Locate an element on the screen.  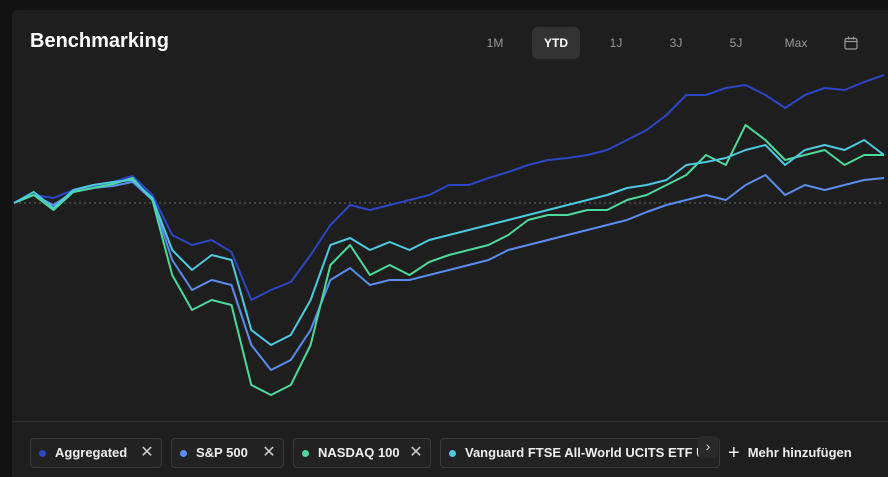
legend-label: Aggregated is located at coordinates (91, 452).